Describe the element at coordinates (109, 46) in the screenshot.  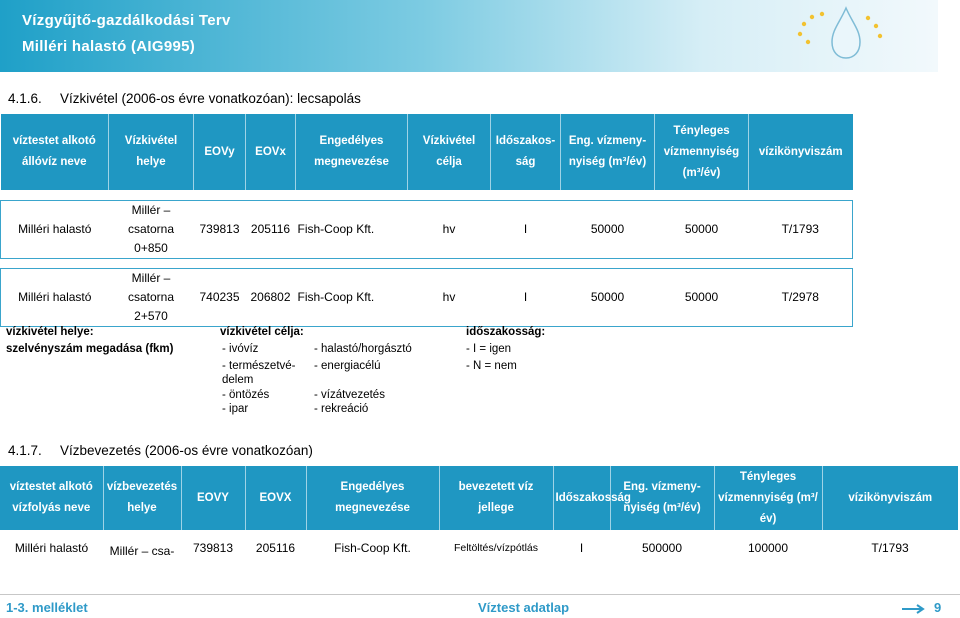
I see `document-subtitle: Milléri halastó (AIG995)` at that location.